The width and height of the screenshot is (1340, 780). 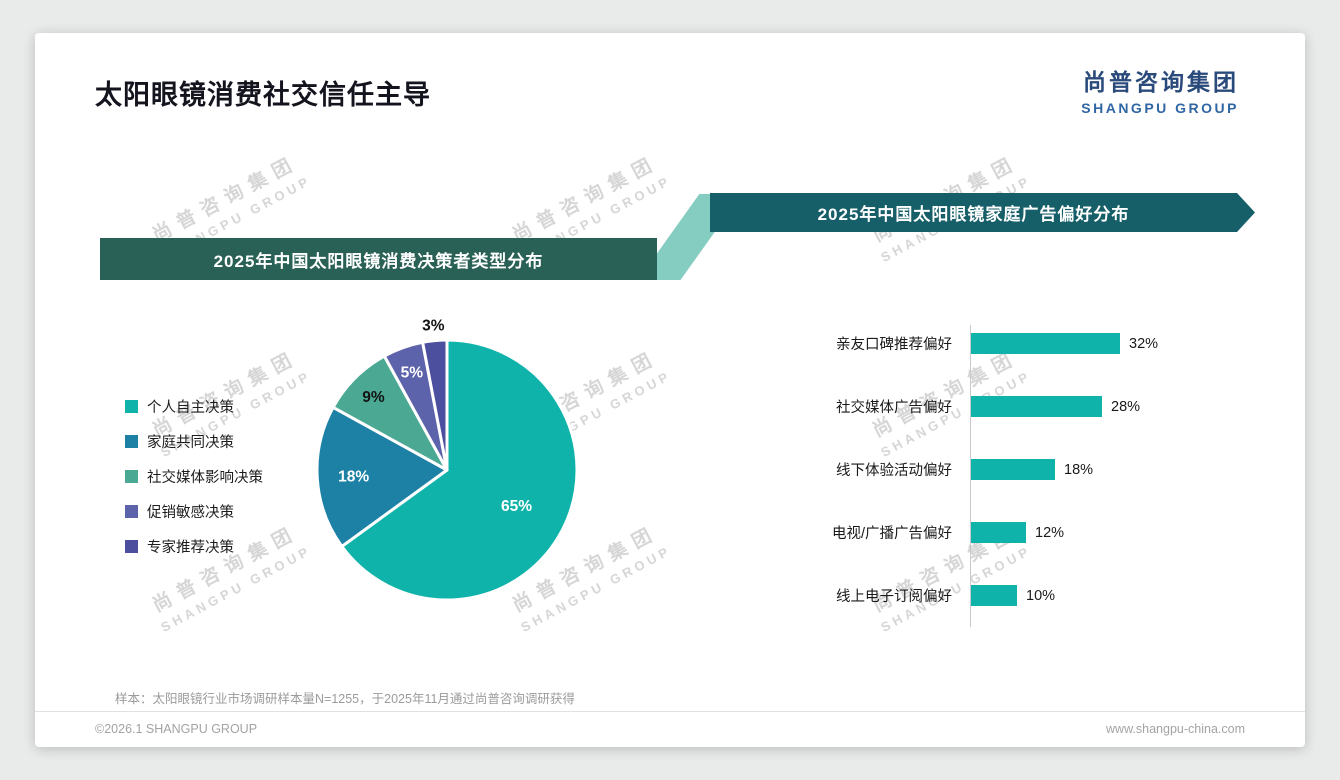 I want to click on pie-chart-banner: 2025年中国太阳眼镜消费决策者类型分布, so click(x=378, y=259).